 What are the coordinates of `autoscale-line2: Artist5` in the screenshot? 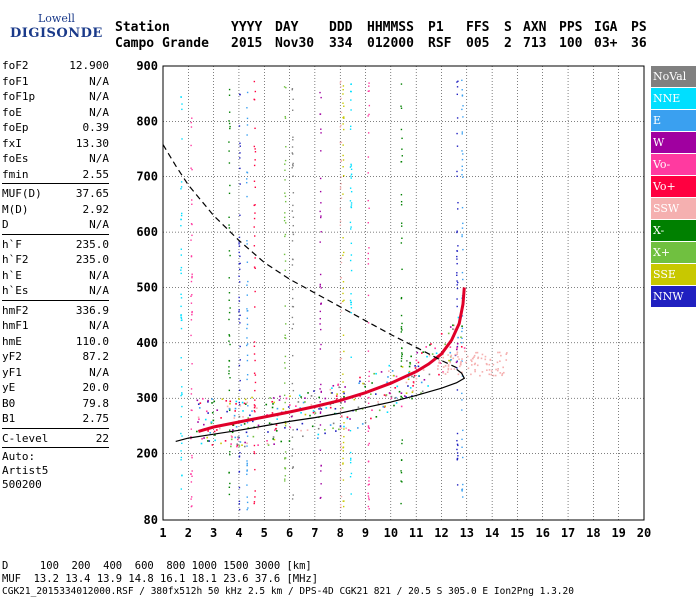 It's located at (25, 470).